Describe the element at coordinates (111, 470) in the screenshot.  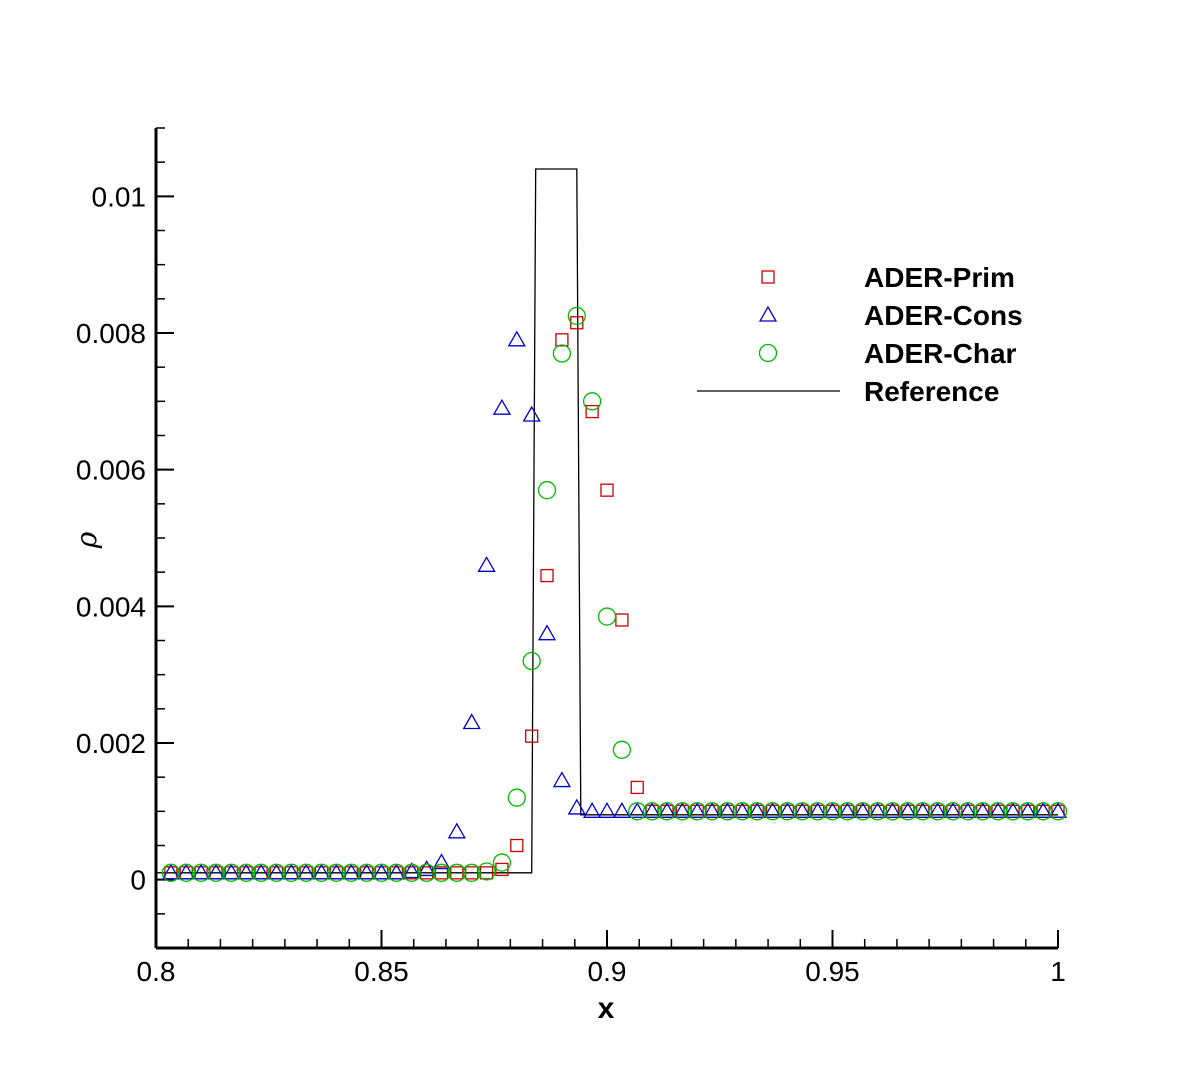
I see `y-tick-label: 0.006` at that location.